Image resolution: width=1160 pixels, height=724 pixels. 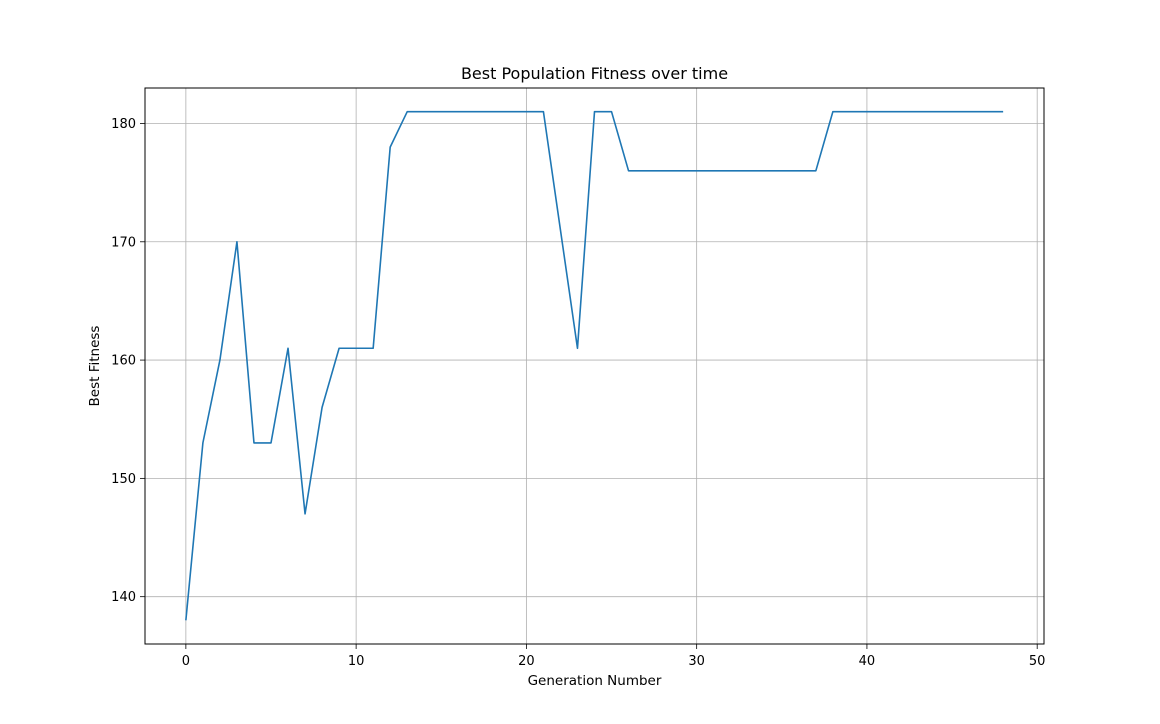 What do you see at coordinates (95, 366) in the screenshot?
I see `y-axis-label: Best Fitness` at bounding box center [95, 366].